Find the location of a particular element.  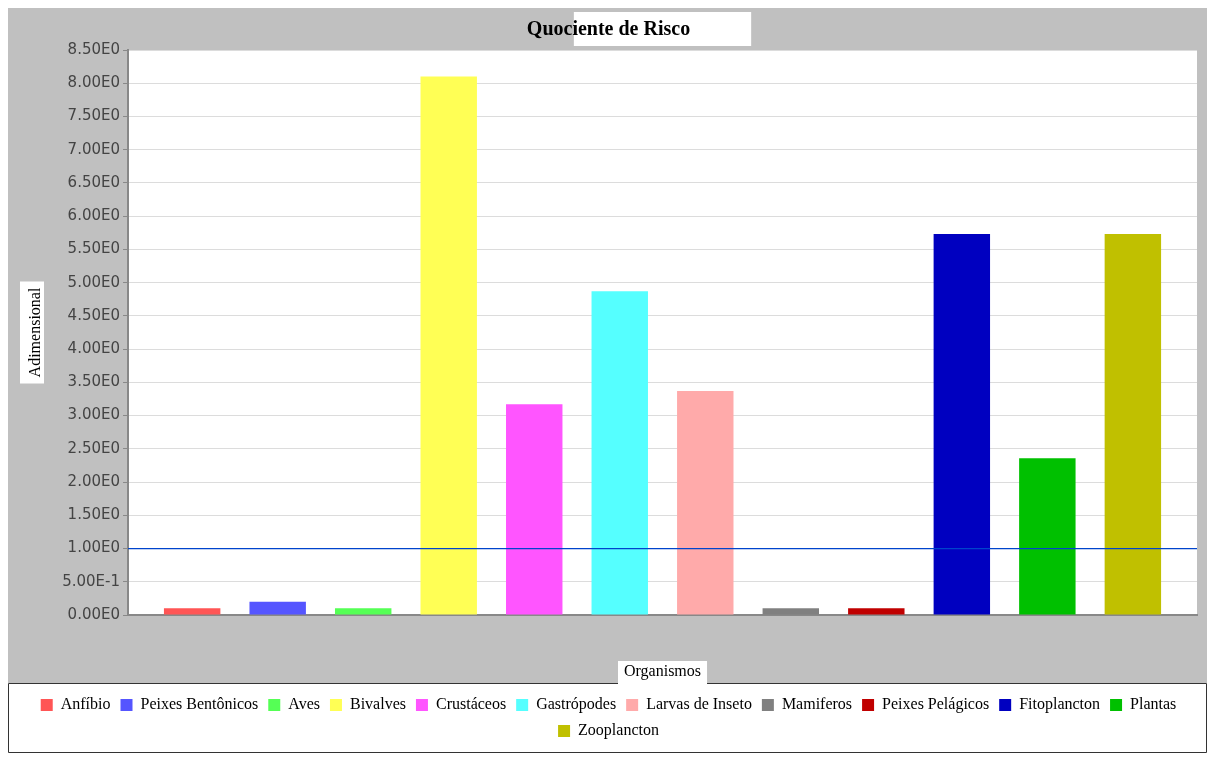

y-tick-label: 5.00E0 is located at coordinates (94, 281).